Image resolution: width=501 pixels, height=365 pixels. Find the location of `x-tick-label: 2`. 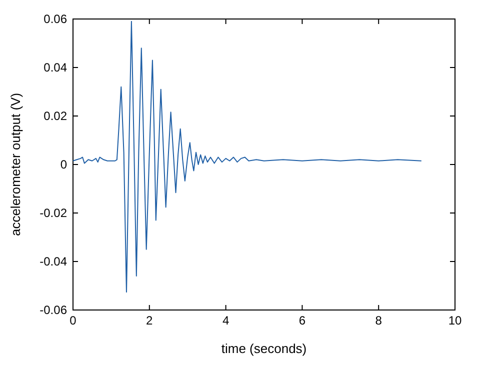

x-tick-label: 2 is located at coordinates (150, 321).